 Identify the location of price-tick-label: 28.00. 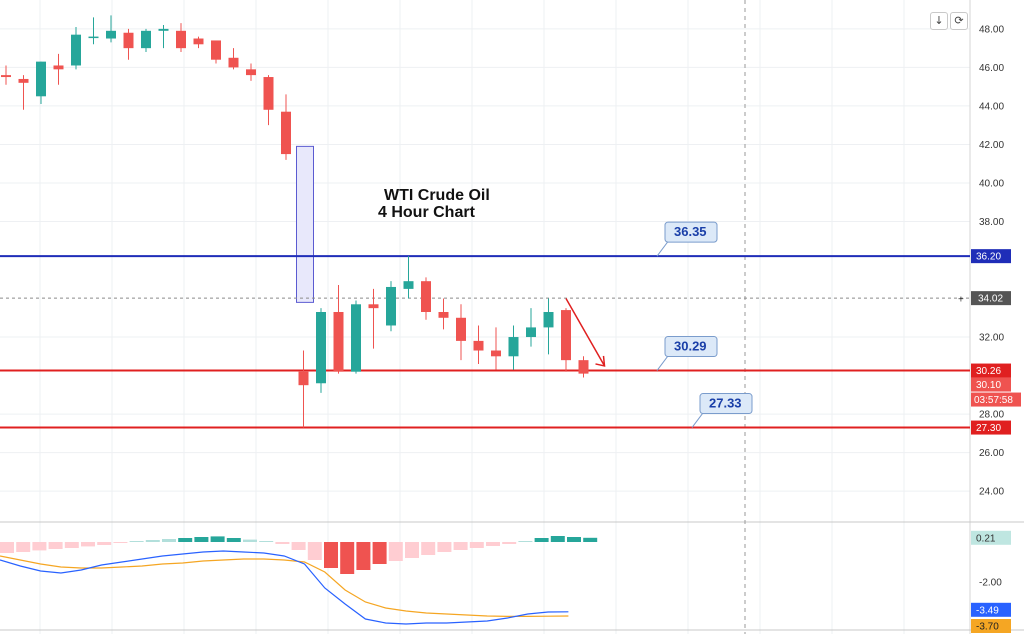
(991, 415).